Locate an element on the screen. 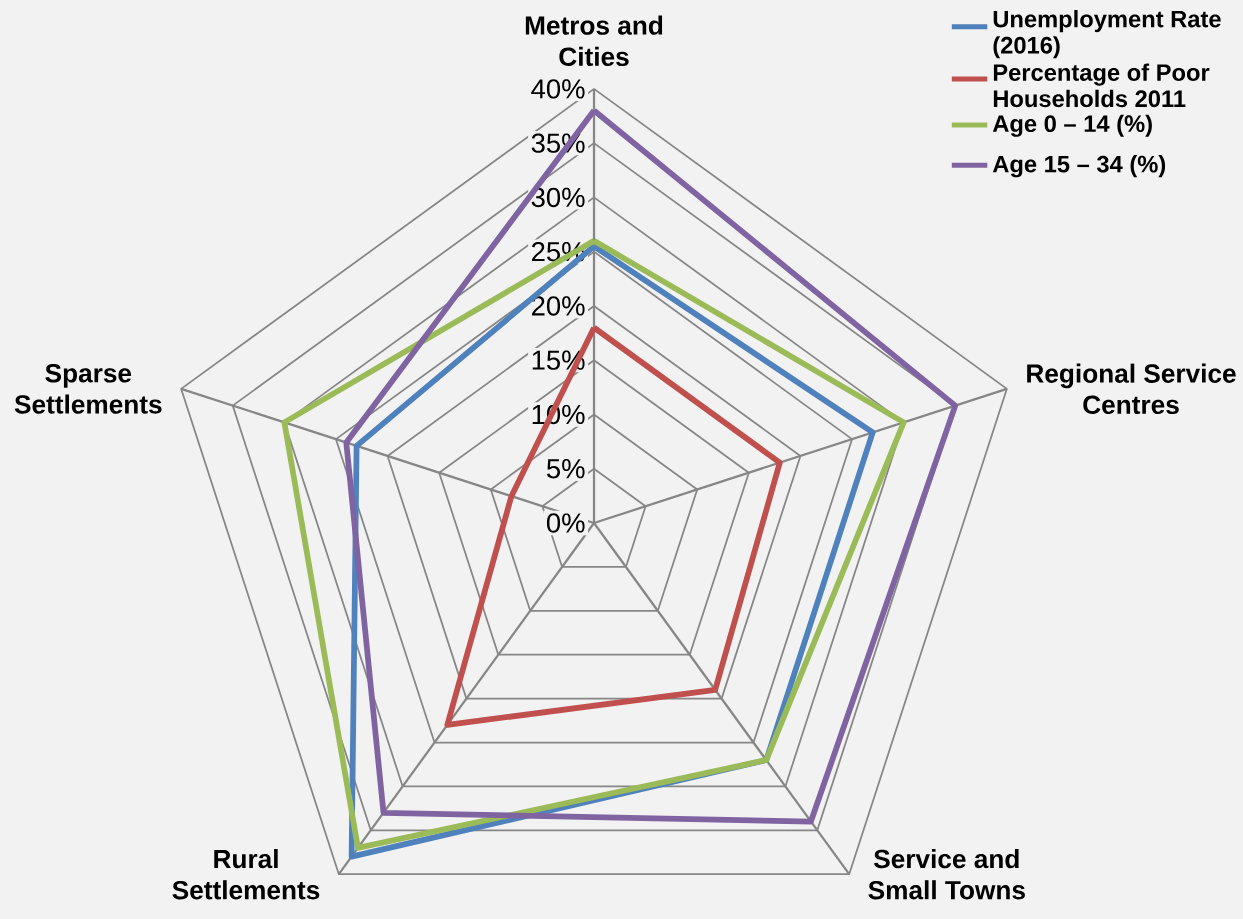 This screenshot has height=919, width=1243. spoke-label: Sparse Settlements is located at coordinates (88, 388).